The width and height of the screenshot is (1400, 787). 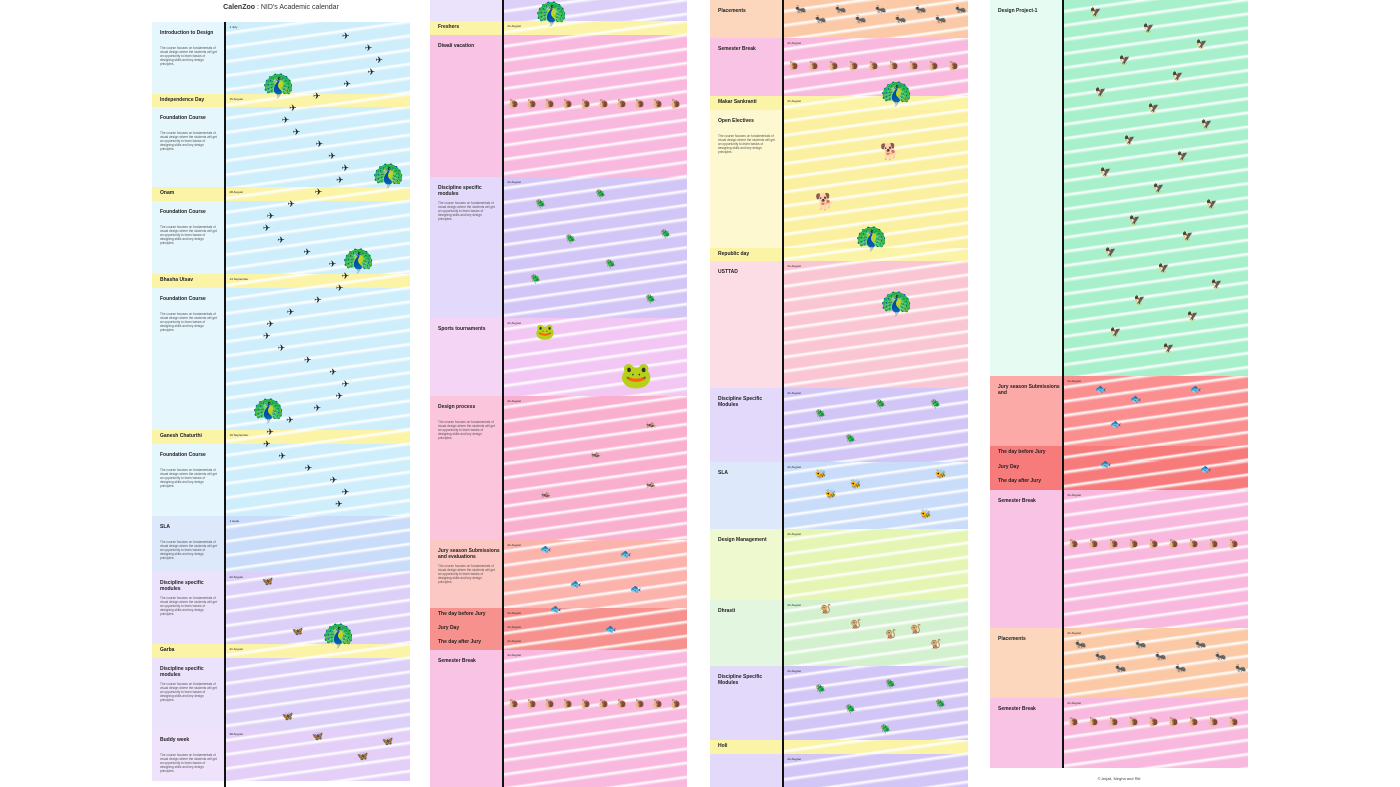 What do you see at coordinates (855, 484) in the screenshot?
I see `bee-icon: 🐝` at bounding box center [855, 484].